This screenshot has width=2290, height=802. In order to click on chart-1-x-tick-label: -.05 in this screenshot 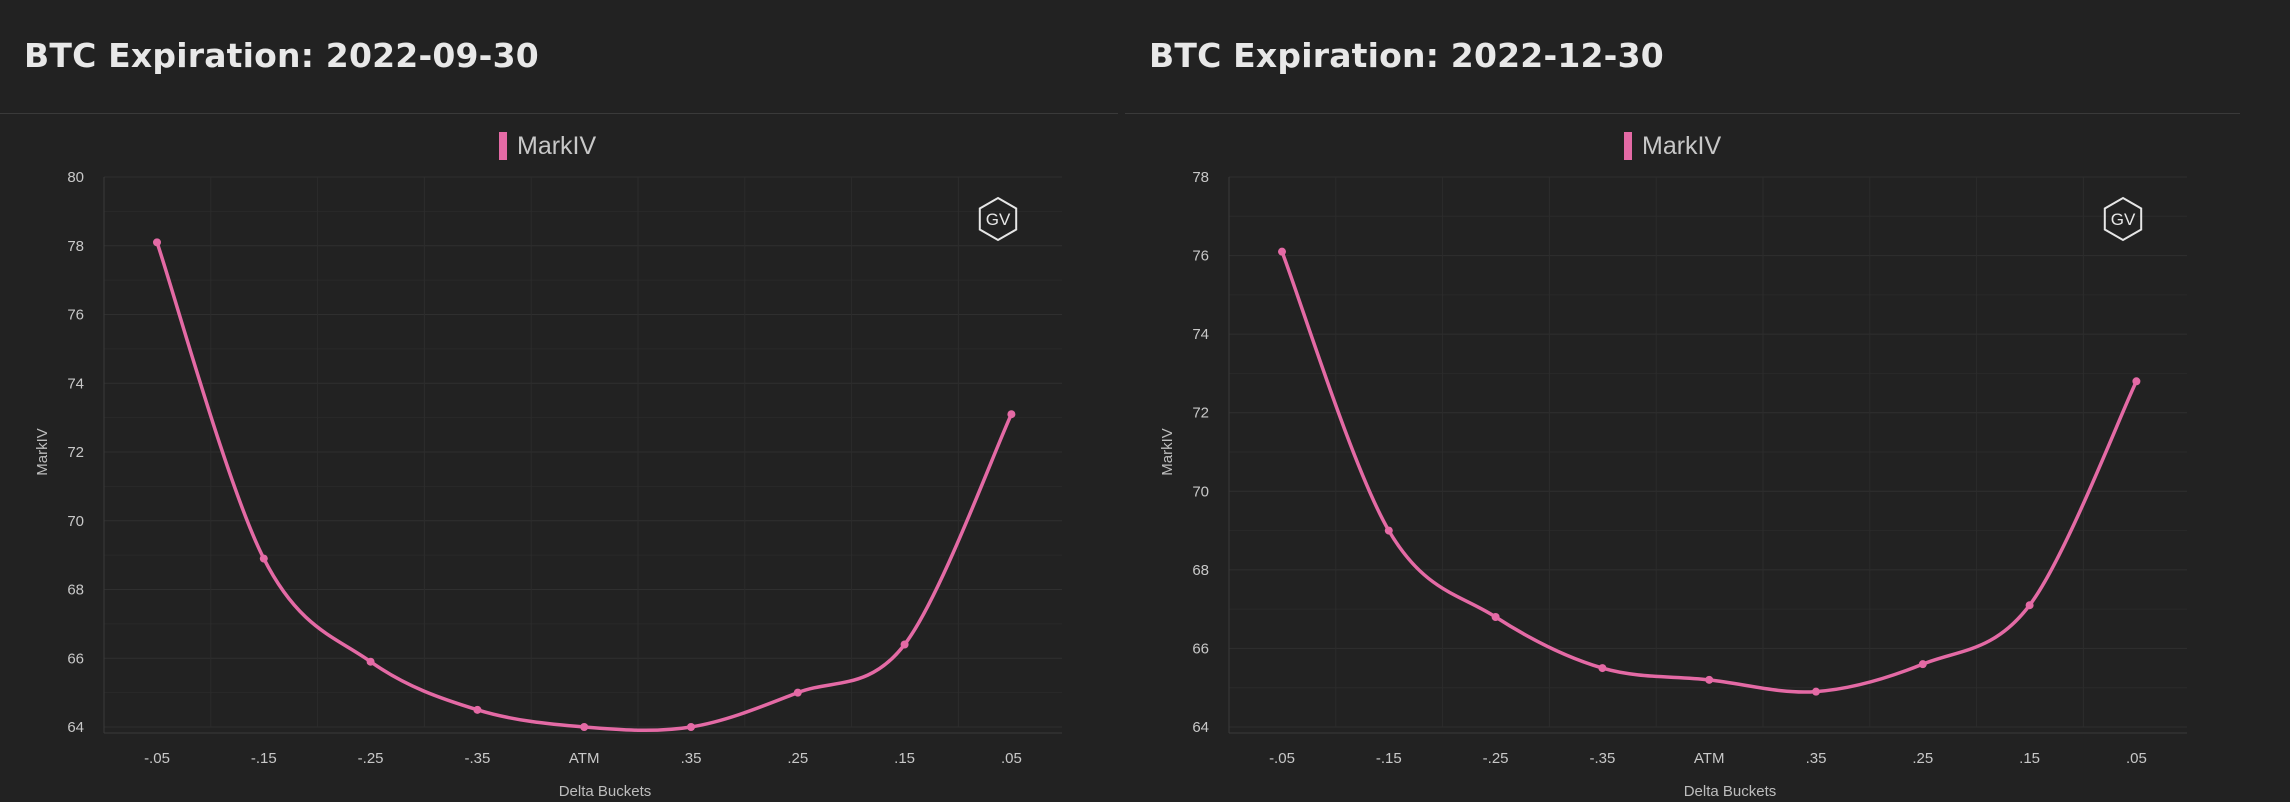, I will do `click(157, 758)`.